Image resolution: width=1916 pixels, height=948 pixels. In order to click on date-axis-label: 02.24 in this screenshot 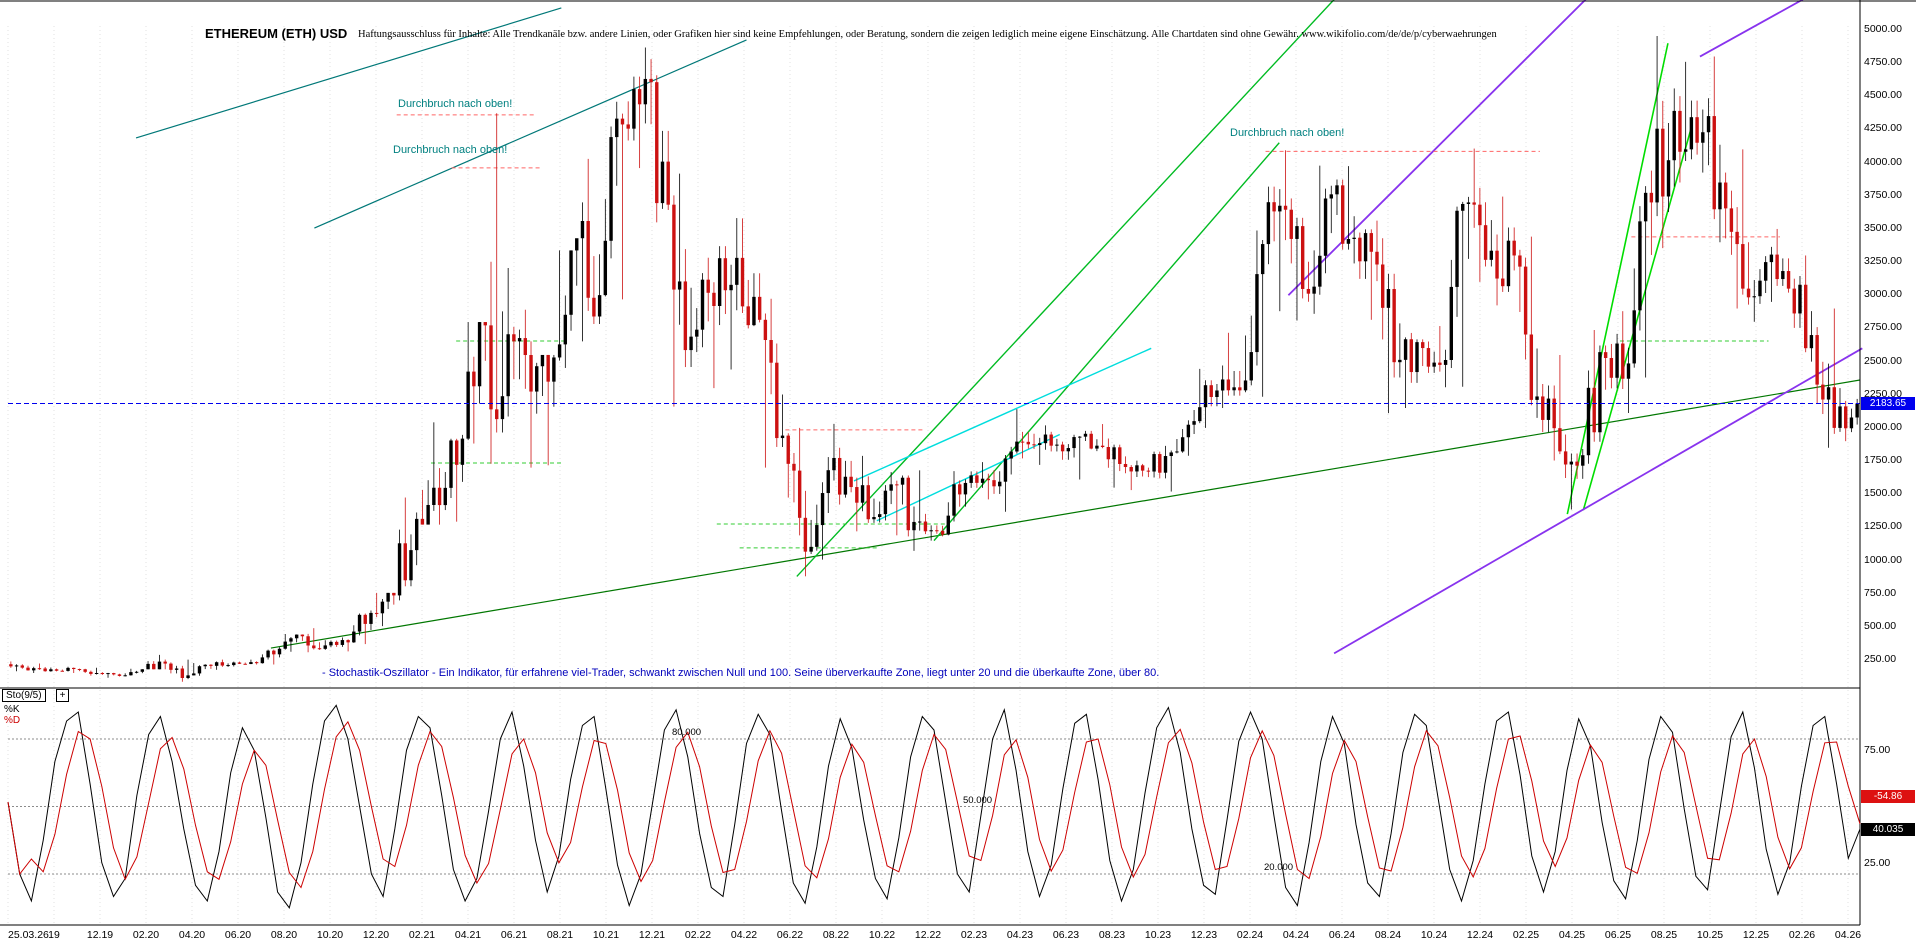, I will do `click(1250, 935)`.